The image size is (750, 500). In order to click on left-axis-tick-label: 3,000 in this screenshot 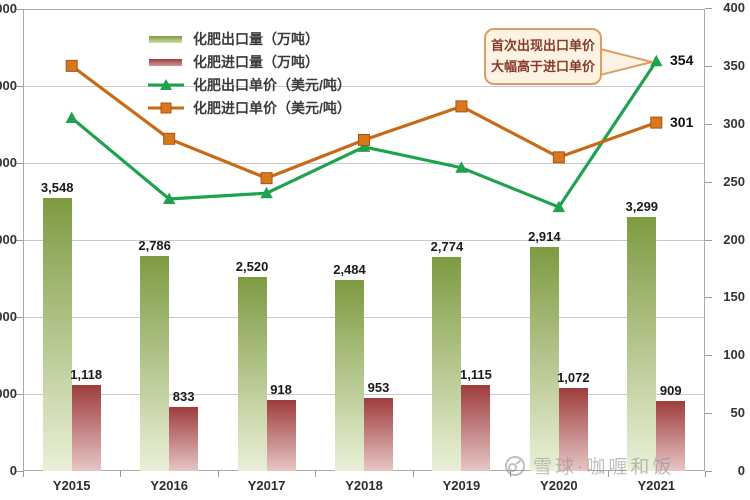, I will do `click(8, 239)`.